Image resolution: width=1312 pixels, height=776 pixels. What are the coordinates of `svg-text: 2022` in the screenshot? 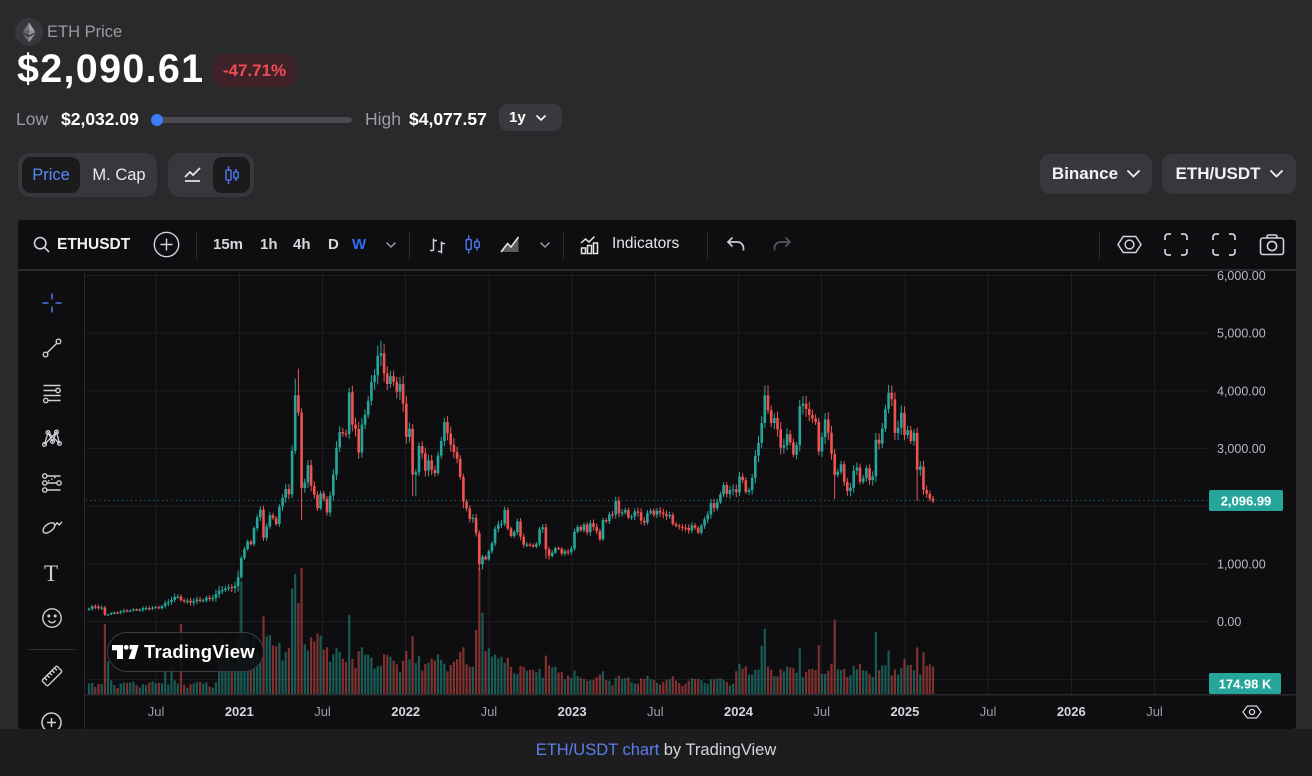 It's located at (405, 711).